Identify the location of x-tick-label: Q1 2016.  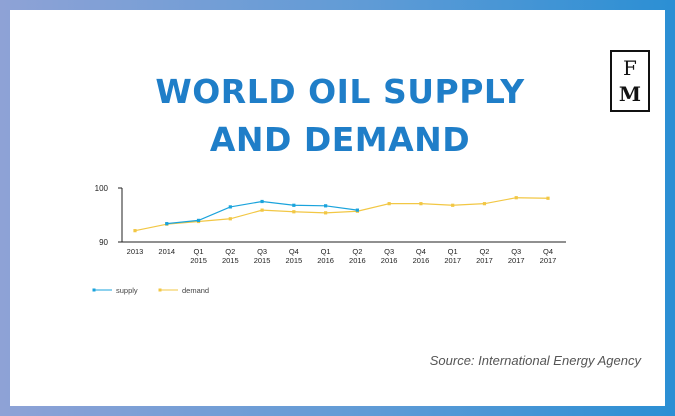
(325, 256).